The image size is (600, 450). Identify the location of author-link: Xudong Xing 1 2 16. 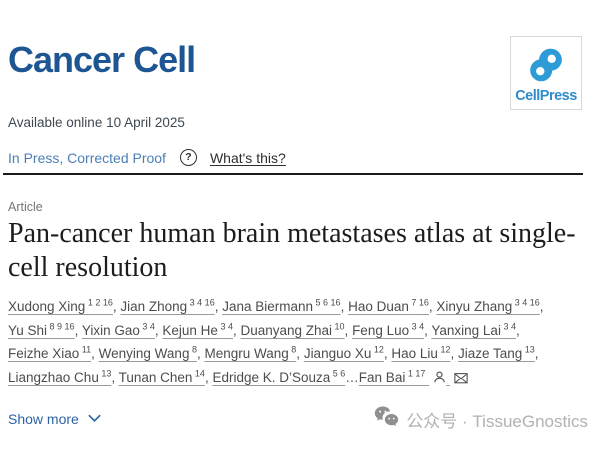
(60, 306).